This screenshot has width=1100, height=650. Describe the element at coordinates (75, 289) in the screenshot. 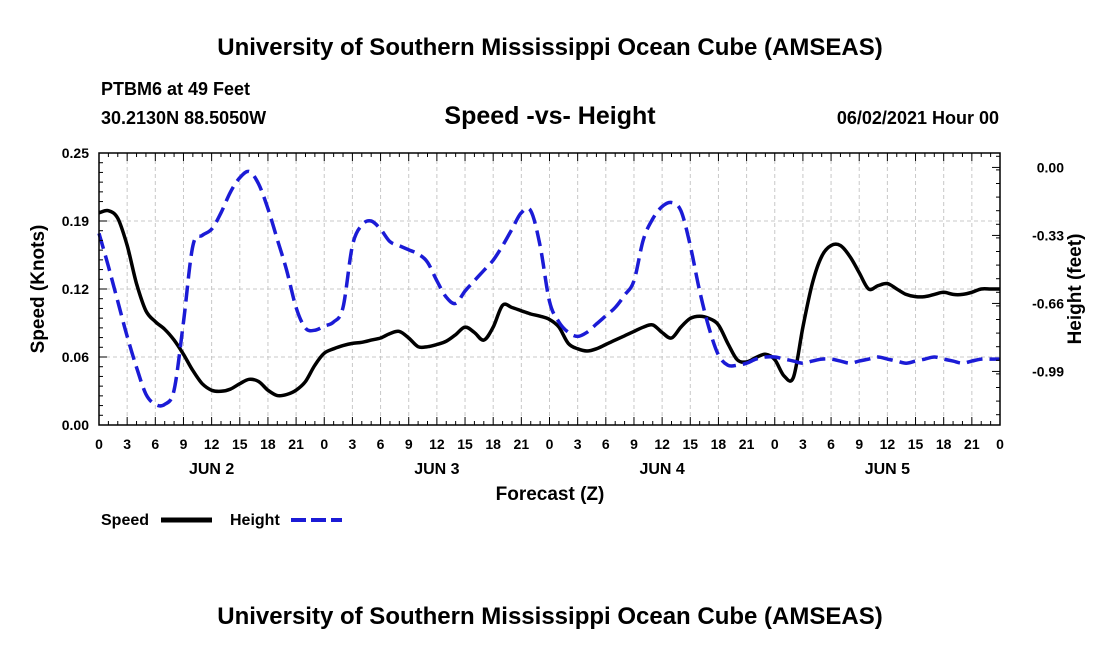

I see `y-left-tick-label: 0.12` at that location.